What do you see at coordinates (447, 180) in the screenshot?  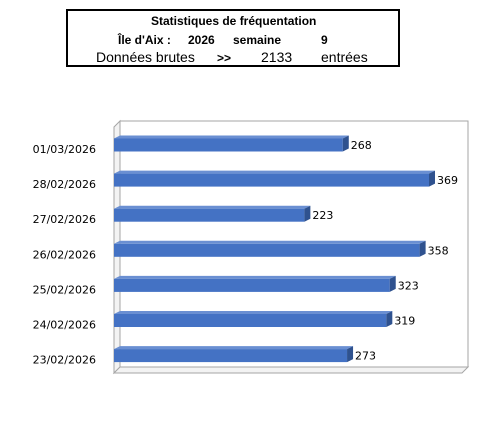 I see `data-label: 369` at bounding box center [447, 180].